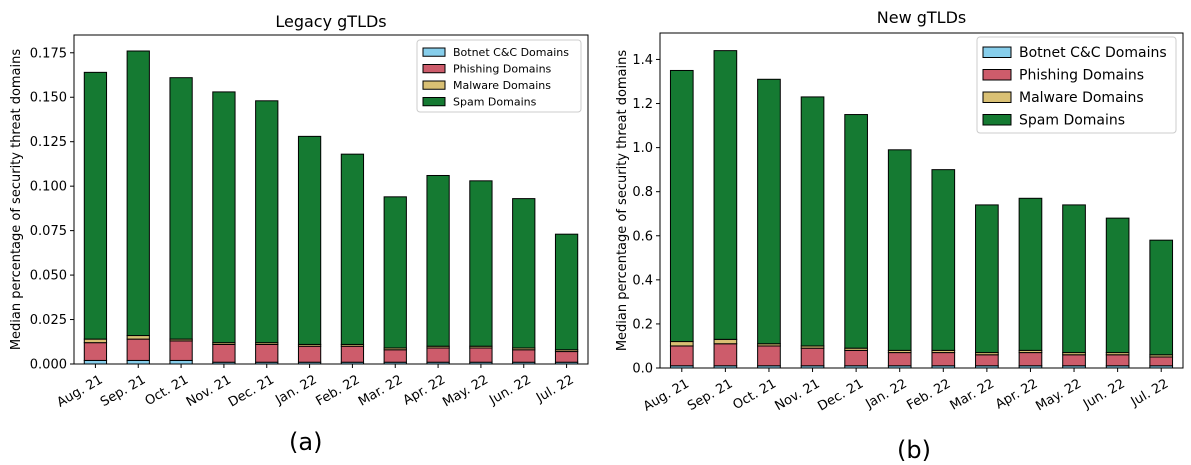 This screenshot has width=1191, height=465. Describe the element at coordinates (642, 236) in the screenshot. I see `y-tick-label-3: 0.6` at that location.